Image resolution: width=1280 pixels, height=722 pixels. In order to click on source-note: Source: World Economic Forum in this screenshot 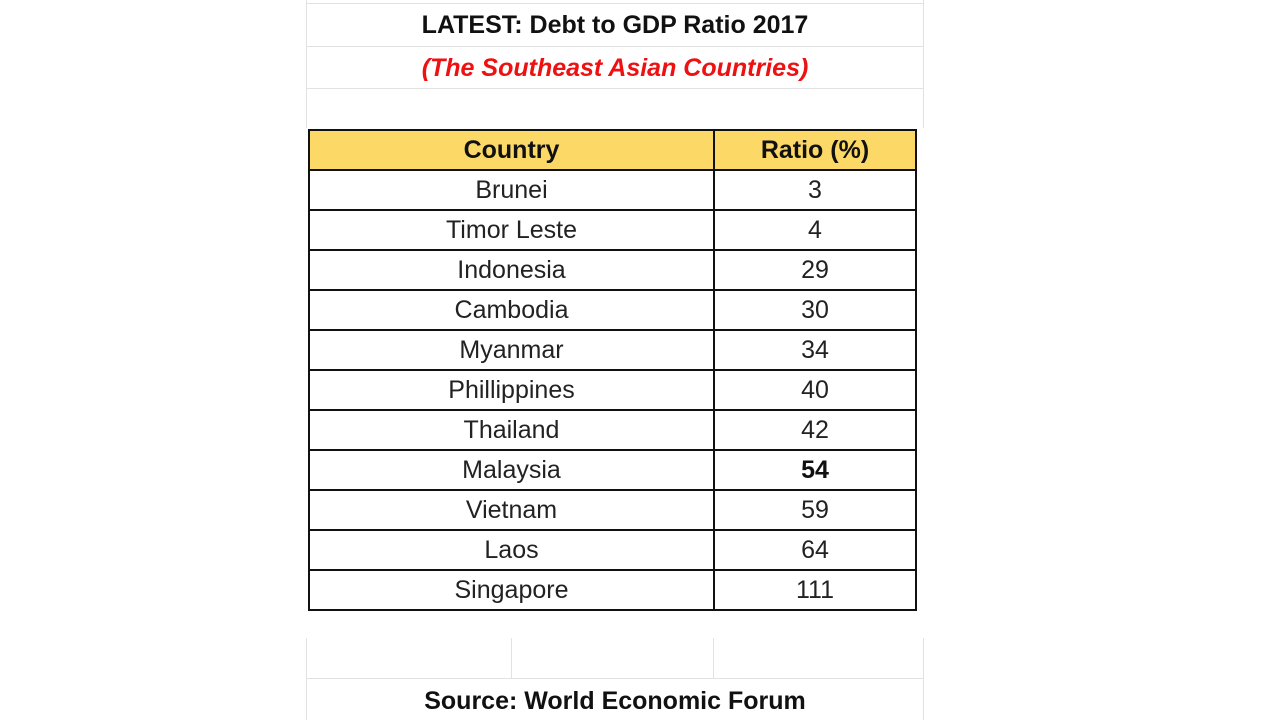, I will do `click(615, 701)`.